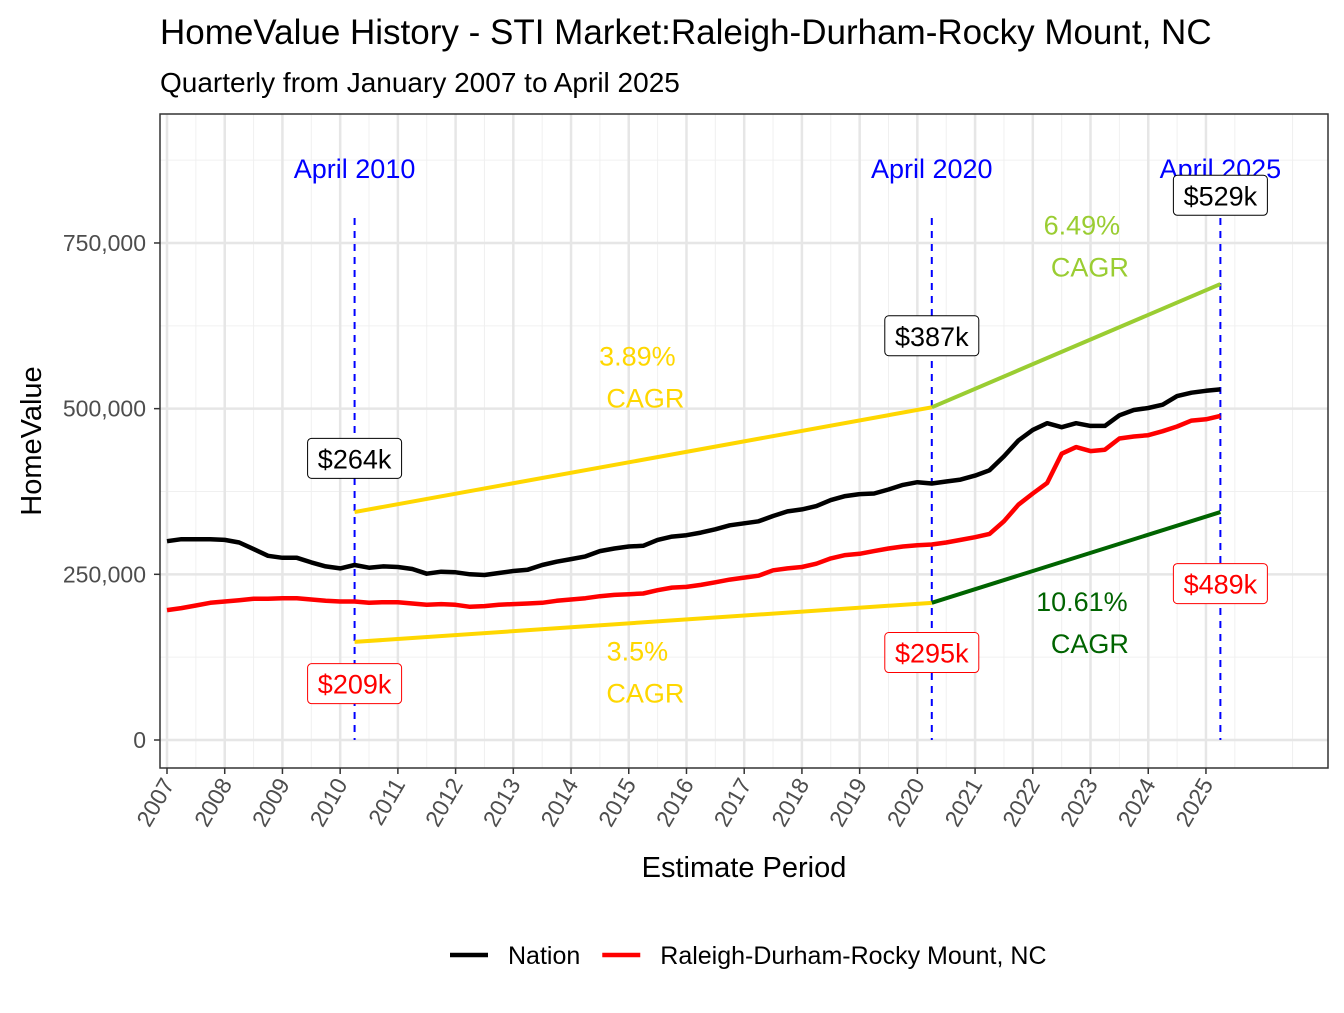 The height and width of the screenshot is (1013, 1344). What do you see at coordinates (1082, 602) in the screenshot?
I see `cagr-rate-label: 10.61%` at bounding box center [1082, 602].